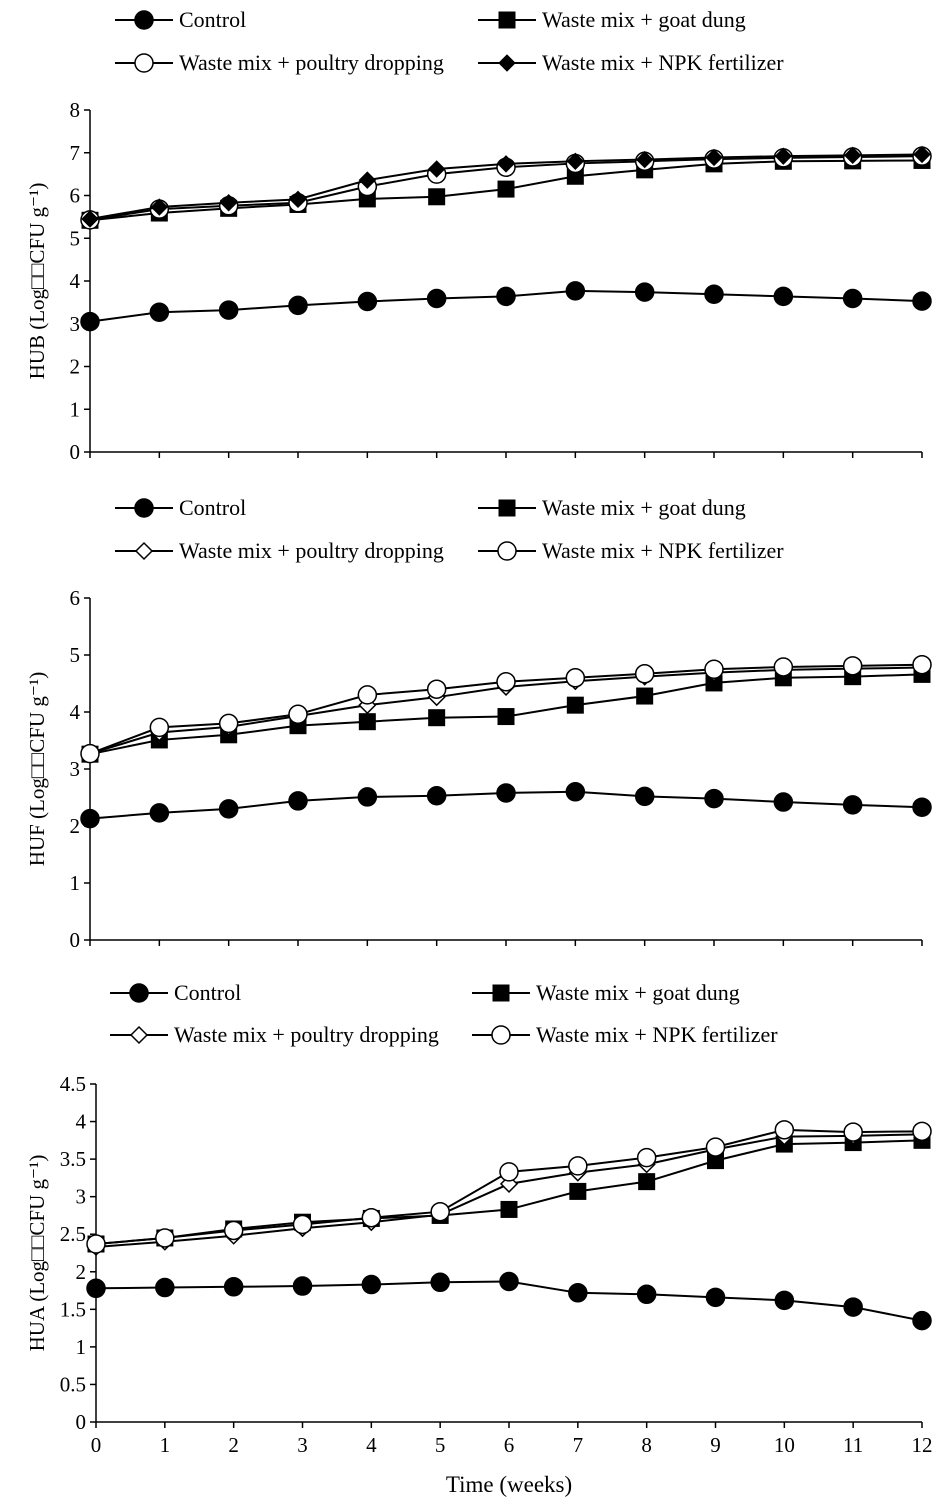  I want to click on legend-label: Waste mix + poultry dropping, so click(306, 1034).